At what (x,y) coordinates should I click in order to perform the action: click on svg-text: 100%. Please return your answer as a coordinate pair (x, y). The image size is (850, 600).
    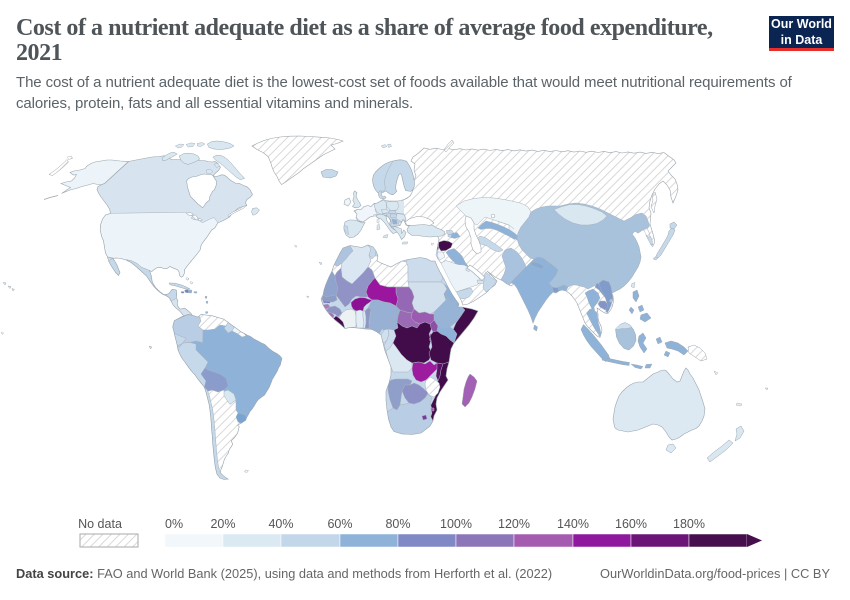
    Looking at the image, I should click on (456, 524).